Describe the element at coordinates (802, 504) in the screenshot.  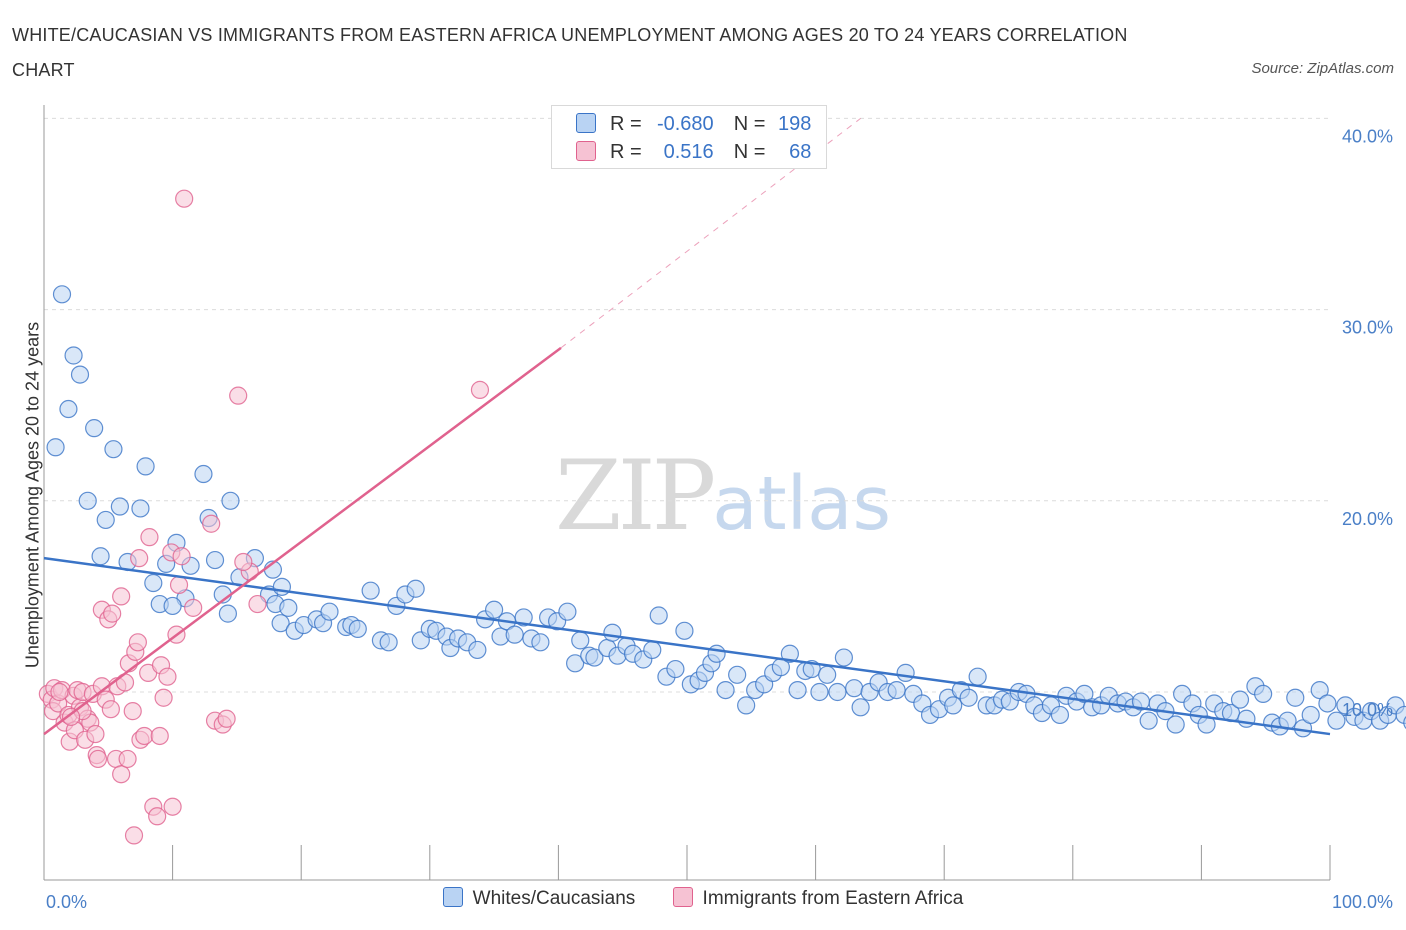
I see `watermark-atlas: atlas` at that location.